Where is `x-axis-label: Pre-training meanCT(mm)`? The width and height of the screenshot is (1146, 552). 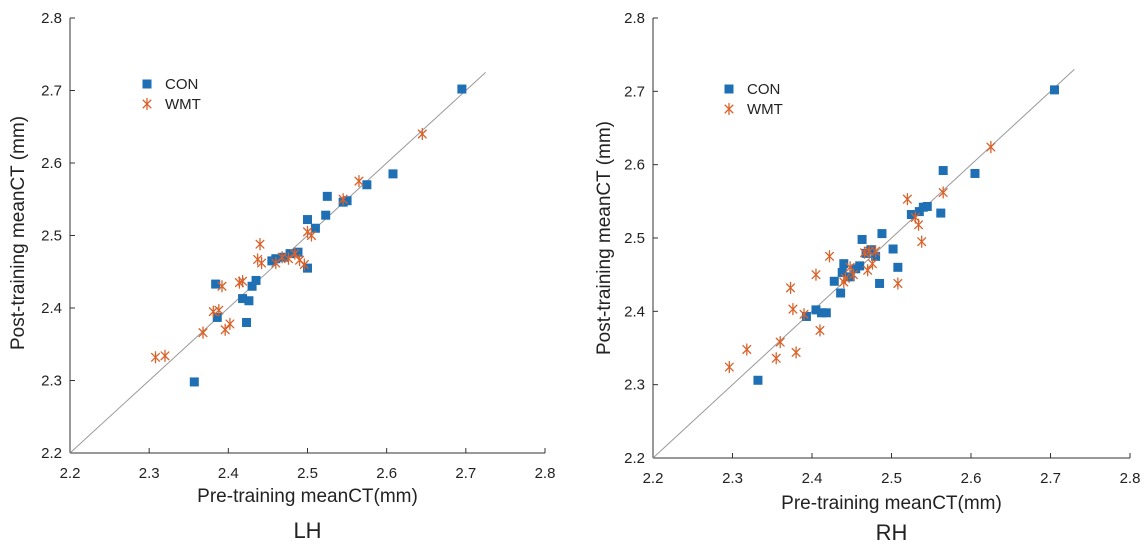 x-axis-label: Pre-training meanCT(mm) is located at coordinates (891, 503).